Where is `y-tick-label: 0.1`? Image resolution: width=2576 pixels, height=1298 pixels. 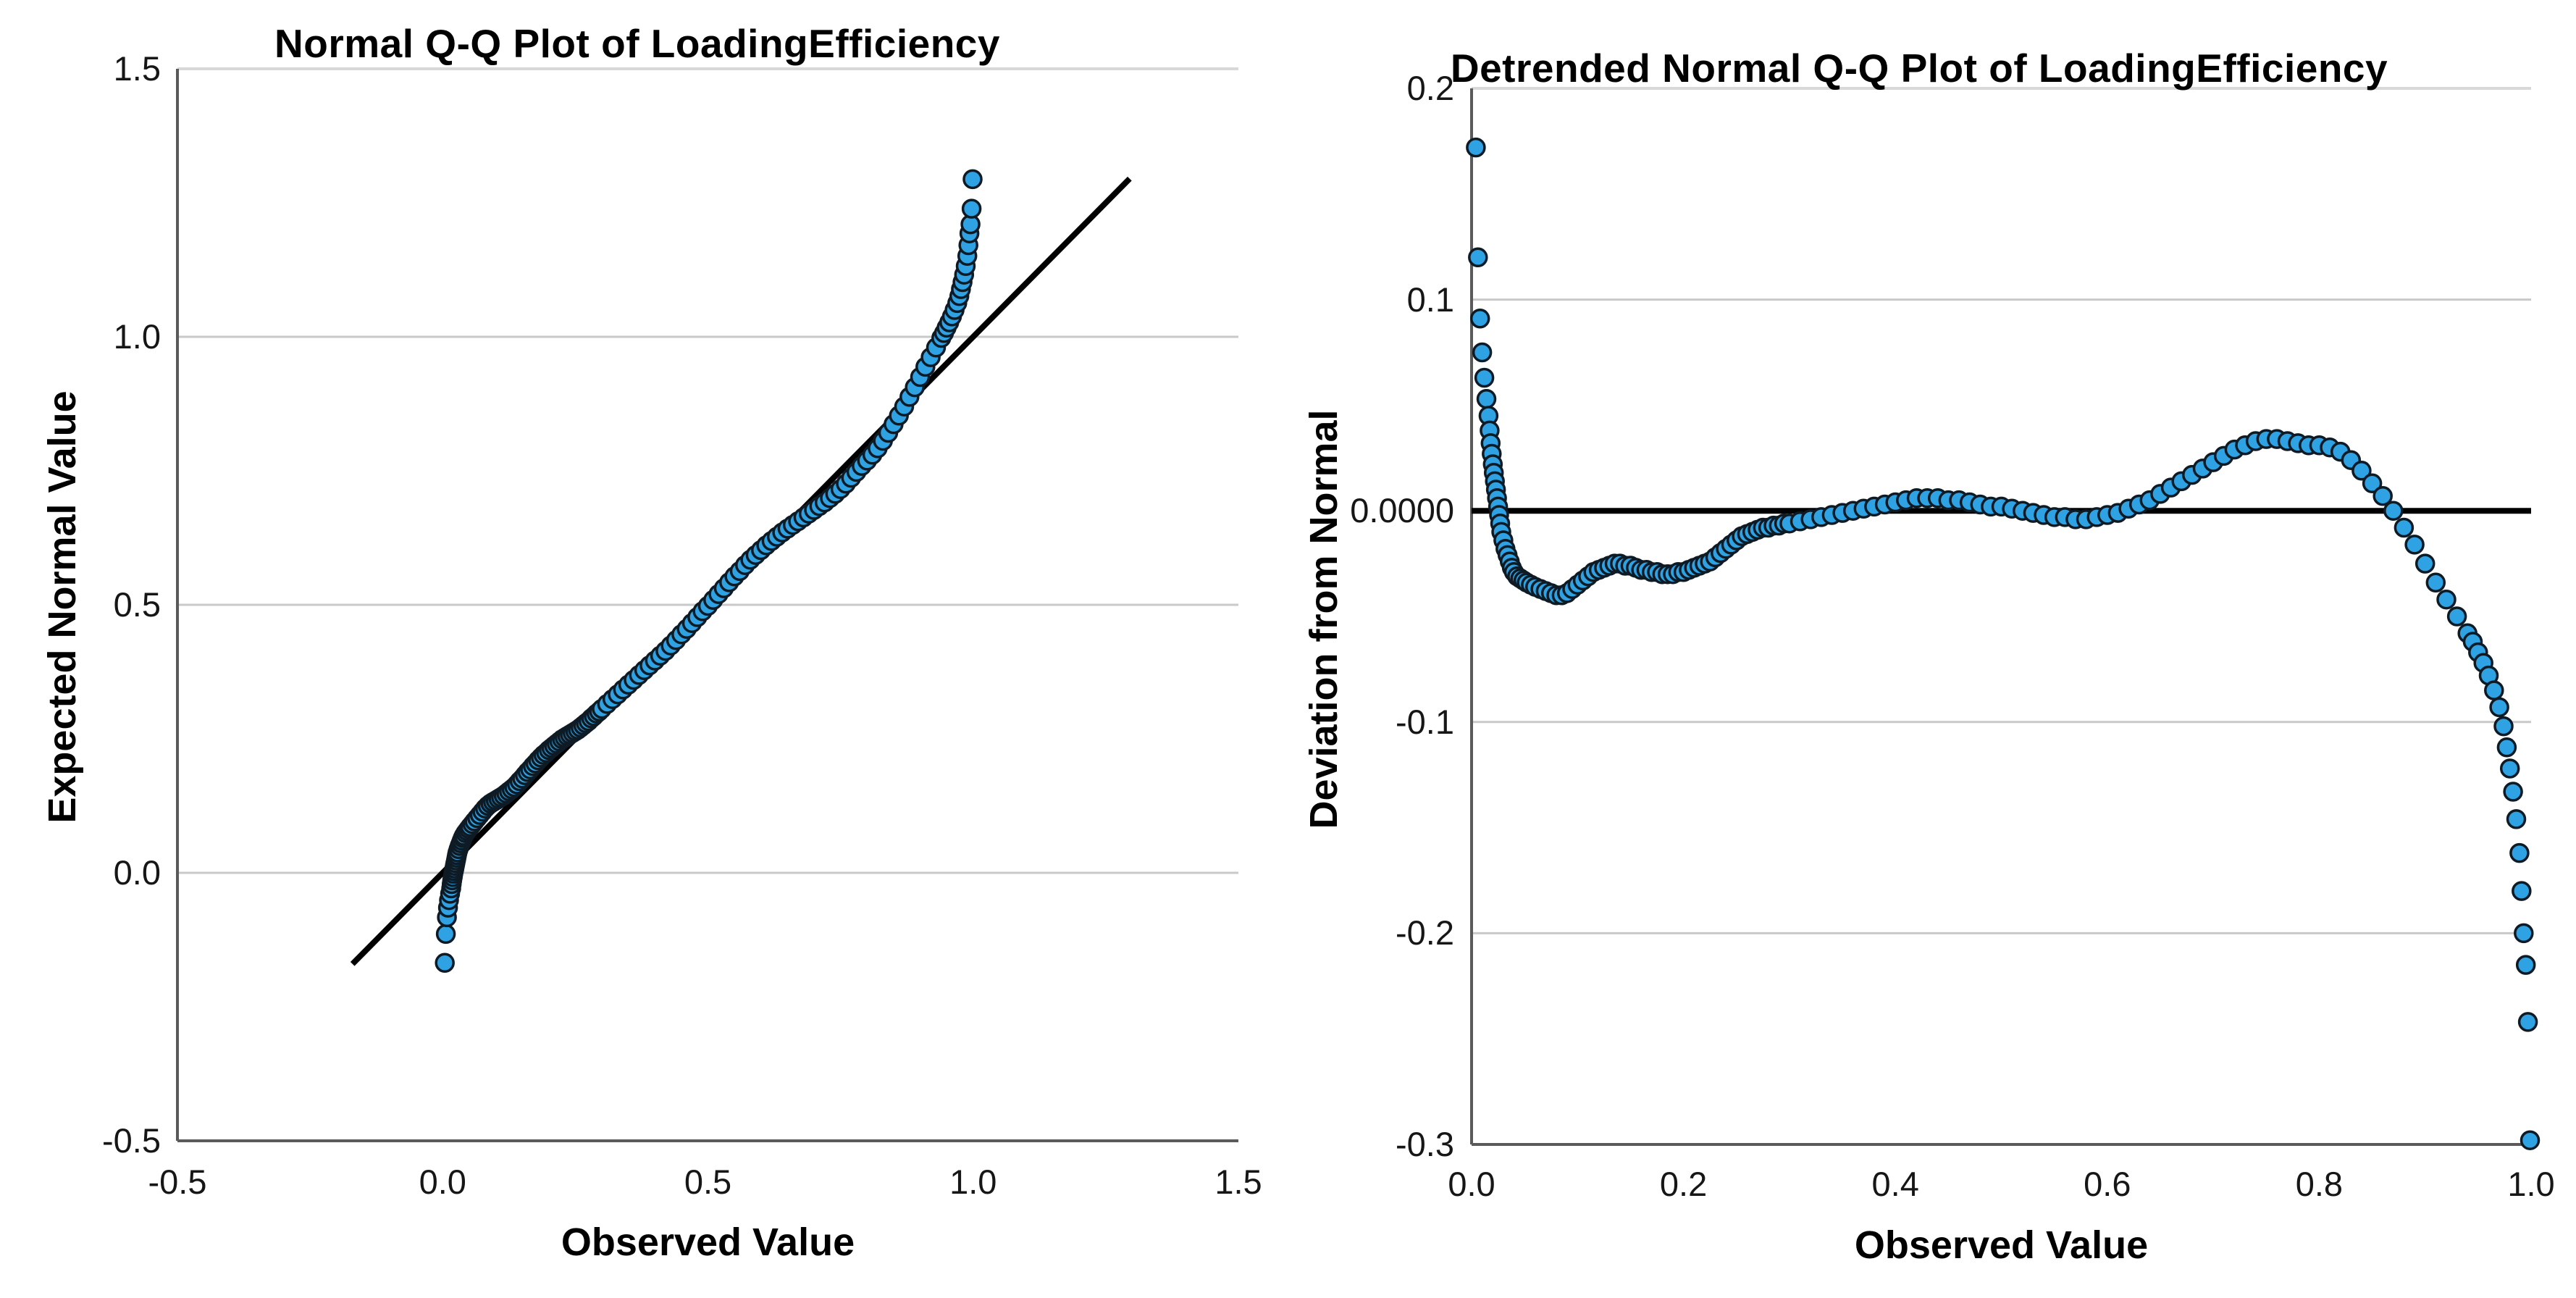 y-tick-label: 0.1 is located at coordinates (1430, 299).